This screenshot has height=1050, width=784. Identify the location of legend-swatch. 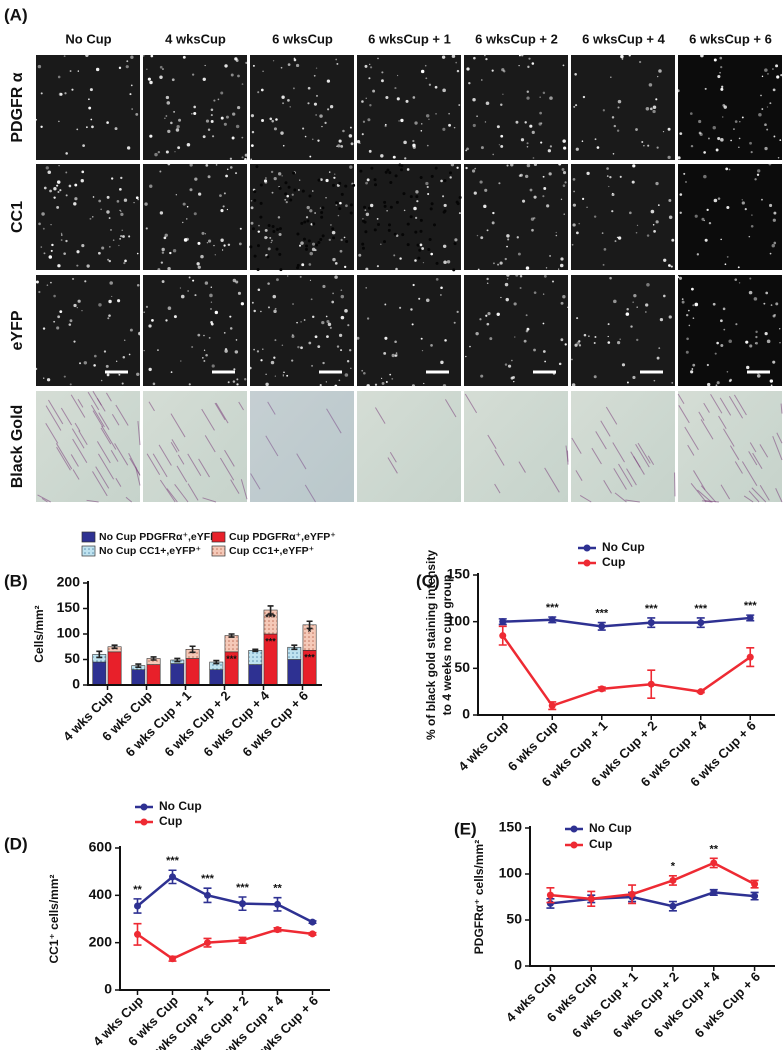
(88, 537).